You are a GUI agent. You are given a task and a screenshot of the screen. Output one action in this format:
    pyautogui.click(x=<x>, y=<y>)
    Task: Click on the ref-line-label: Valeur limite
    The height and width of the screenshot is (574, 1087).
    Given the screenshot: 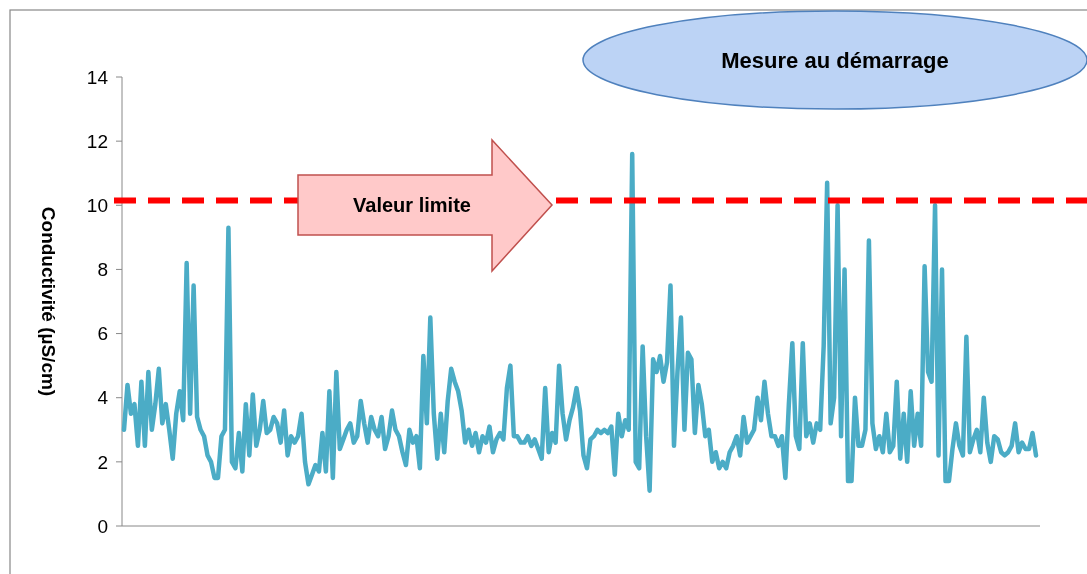 What is the action you would take?
    pyautogui.click(x=412, y=205)
    